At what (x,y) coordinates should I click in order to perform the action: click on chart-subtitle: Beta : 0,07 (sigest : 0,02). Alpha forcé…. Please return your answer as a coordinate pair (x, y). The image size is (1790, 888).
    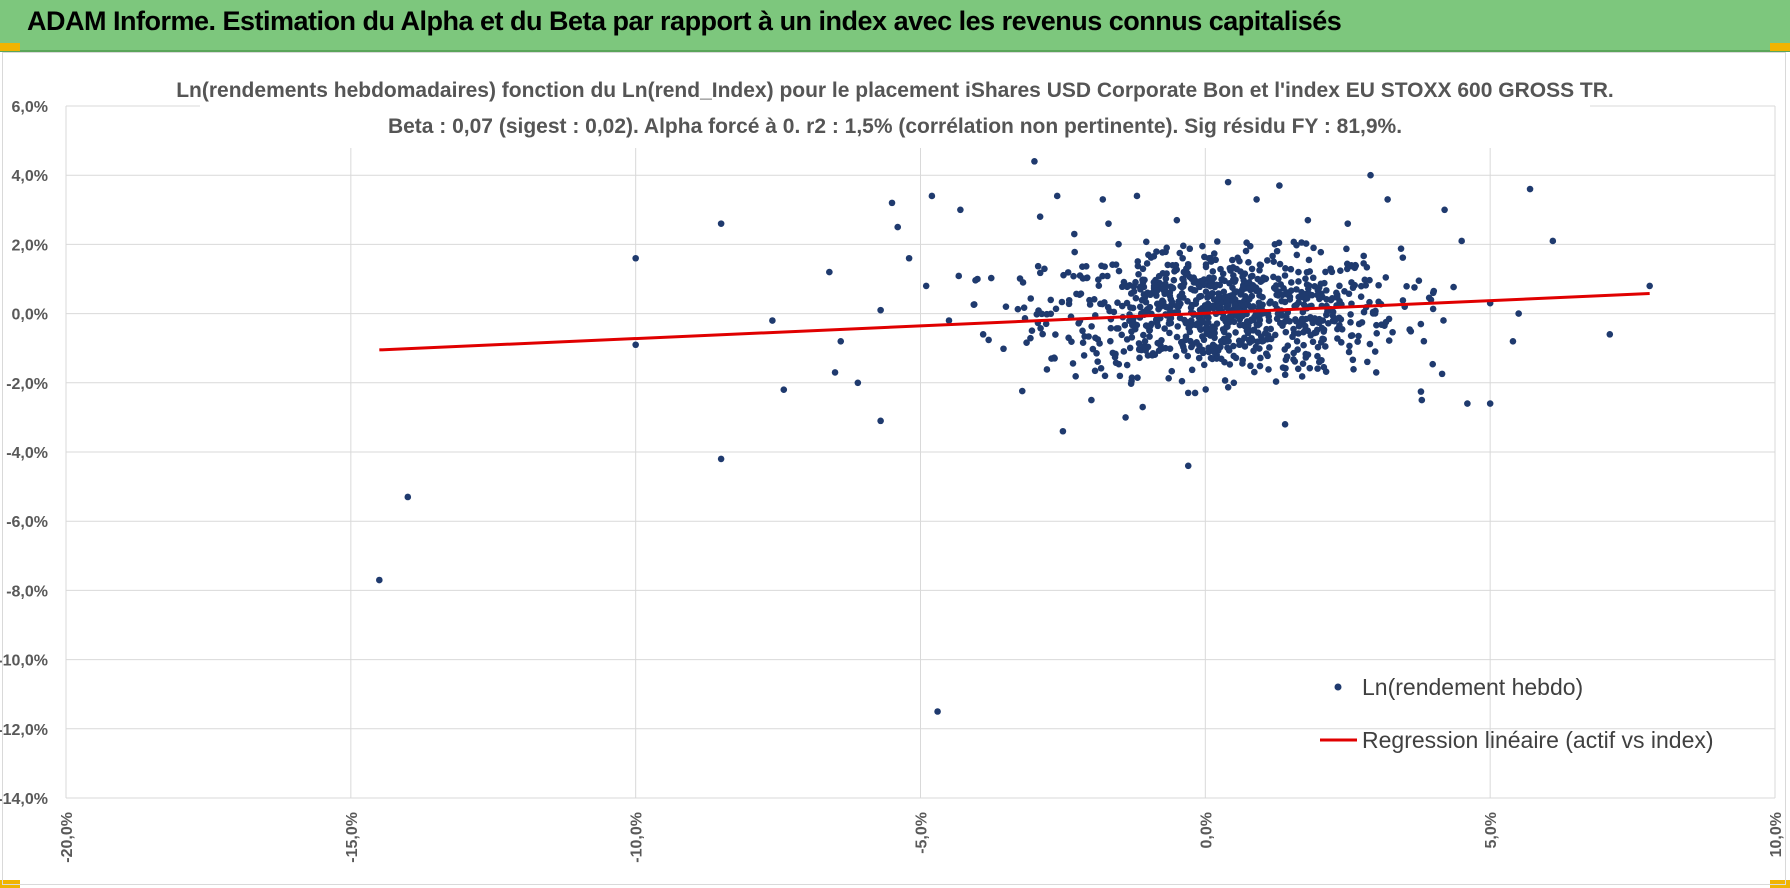
    Looking at the image, I should click on (895, 126).